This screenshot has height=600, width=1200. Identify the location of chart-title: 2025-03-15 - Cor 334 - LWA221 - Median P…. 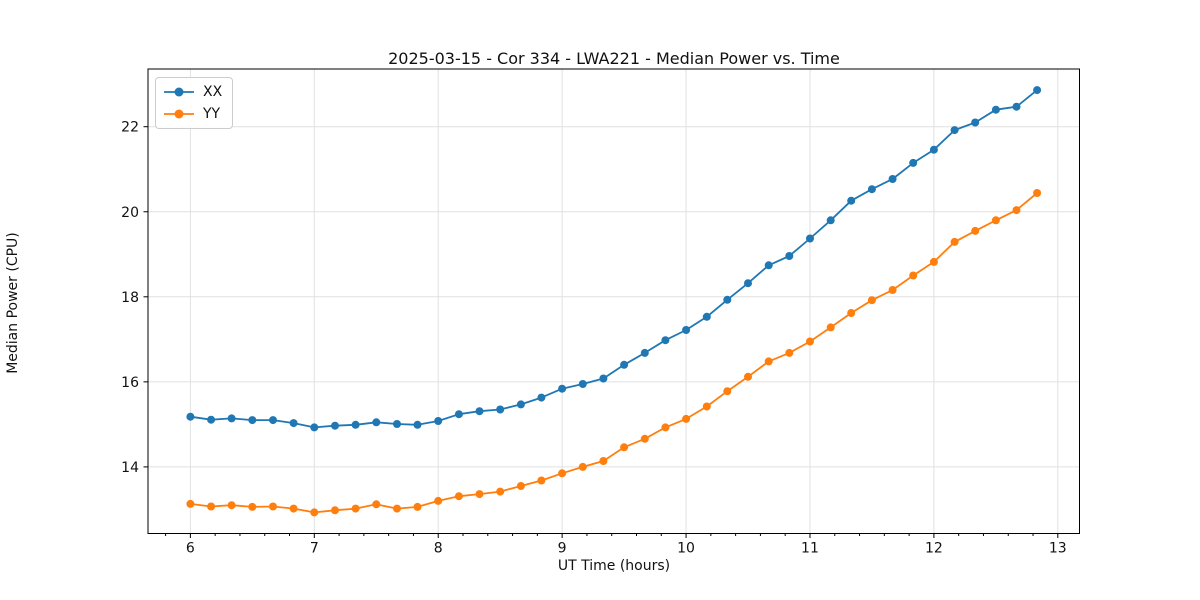
(614, 58).